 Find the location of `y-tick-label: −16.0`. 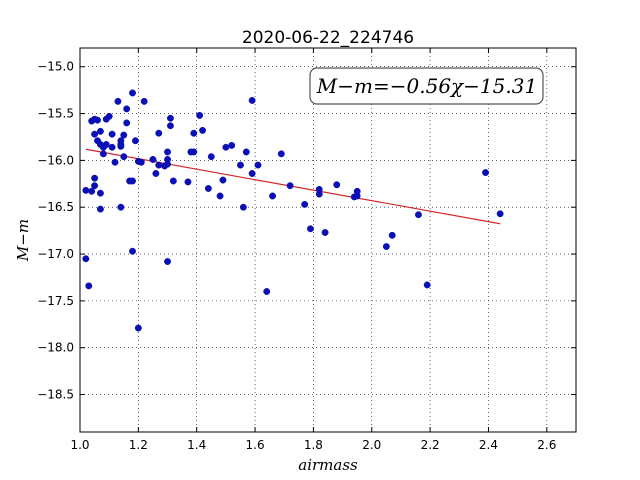

y-tick-label: −16.0 is located at coordinates (55, 160).